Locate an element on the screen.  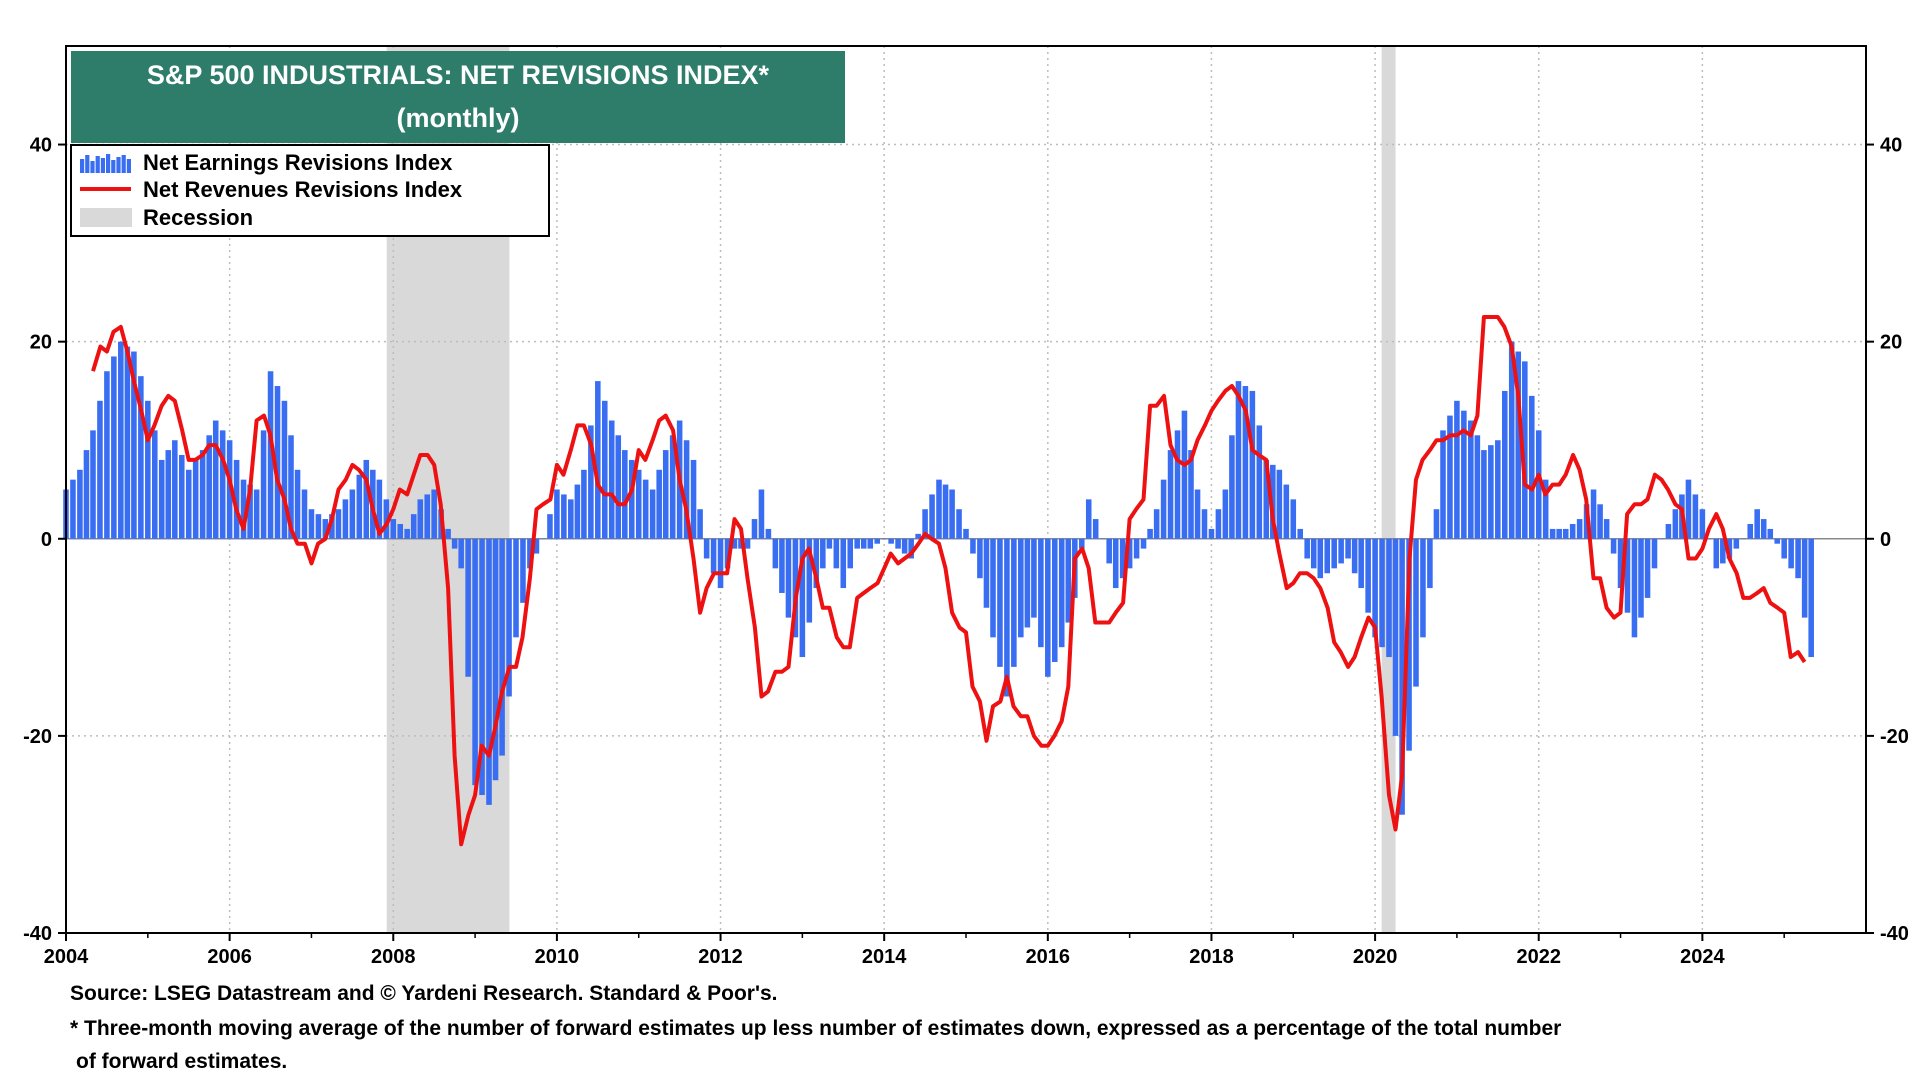
x-tick-label: 2004 is located at coordinates (66, 957).